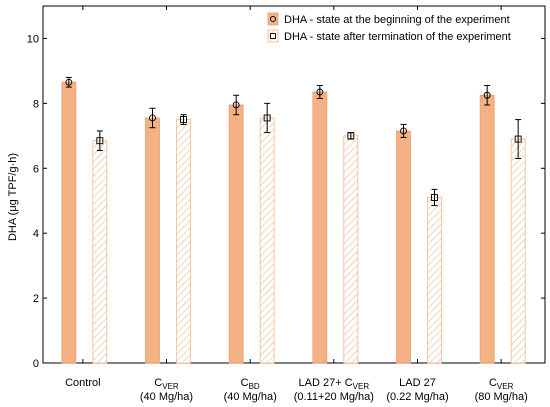  I want to click on y-tick-label: 6, so click(36, 169).